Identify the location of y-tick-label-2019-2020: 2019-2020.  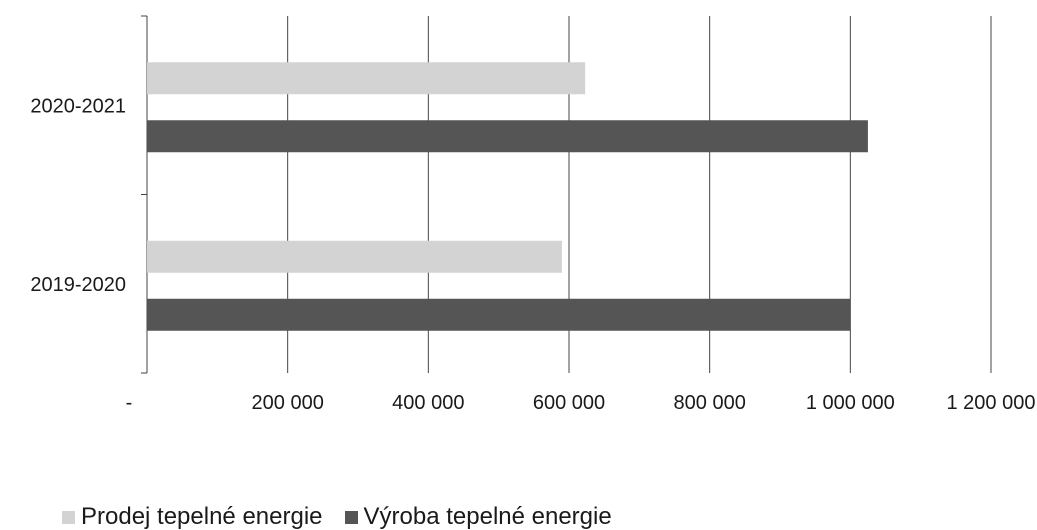
(78, 285).